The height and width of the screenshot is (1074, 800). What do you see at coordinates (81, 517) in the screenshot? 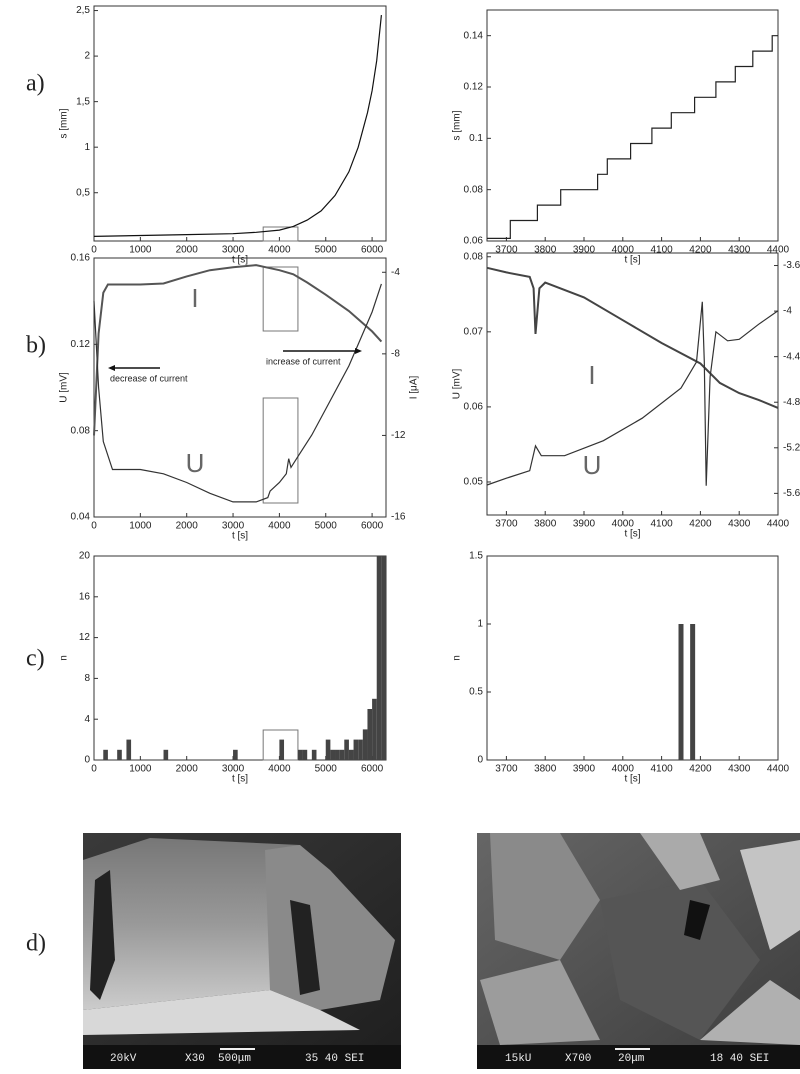
I see `y-tick-label: 0.04` at bounding box center [81, 517].